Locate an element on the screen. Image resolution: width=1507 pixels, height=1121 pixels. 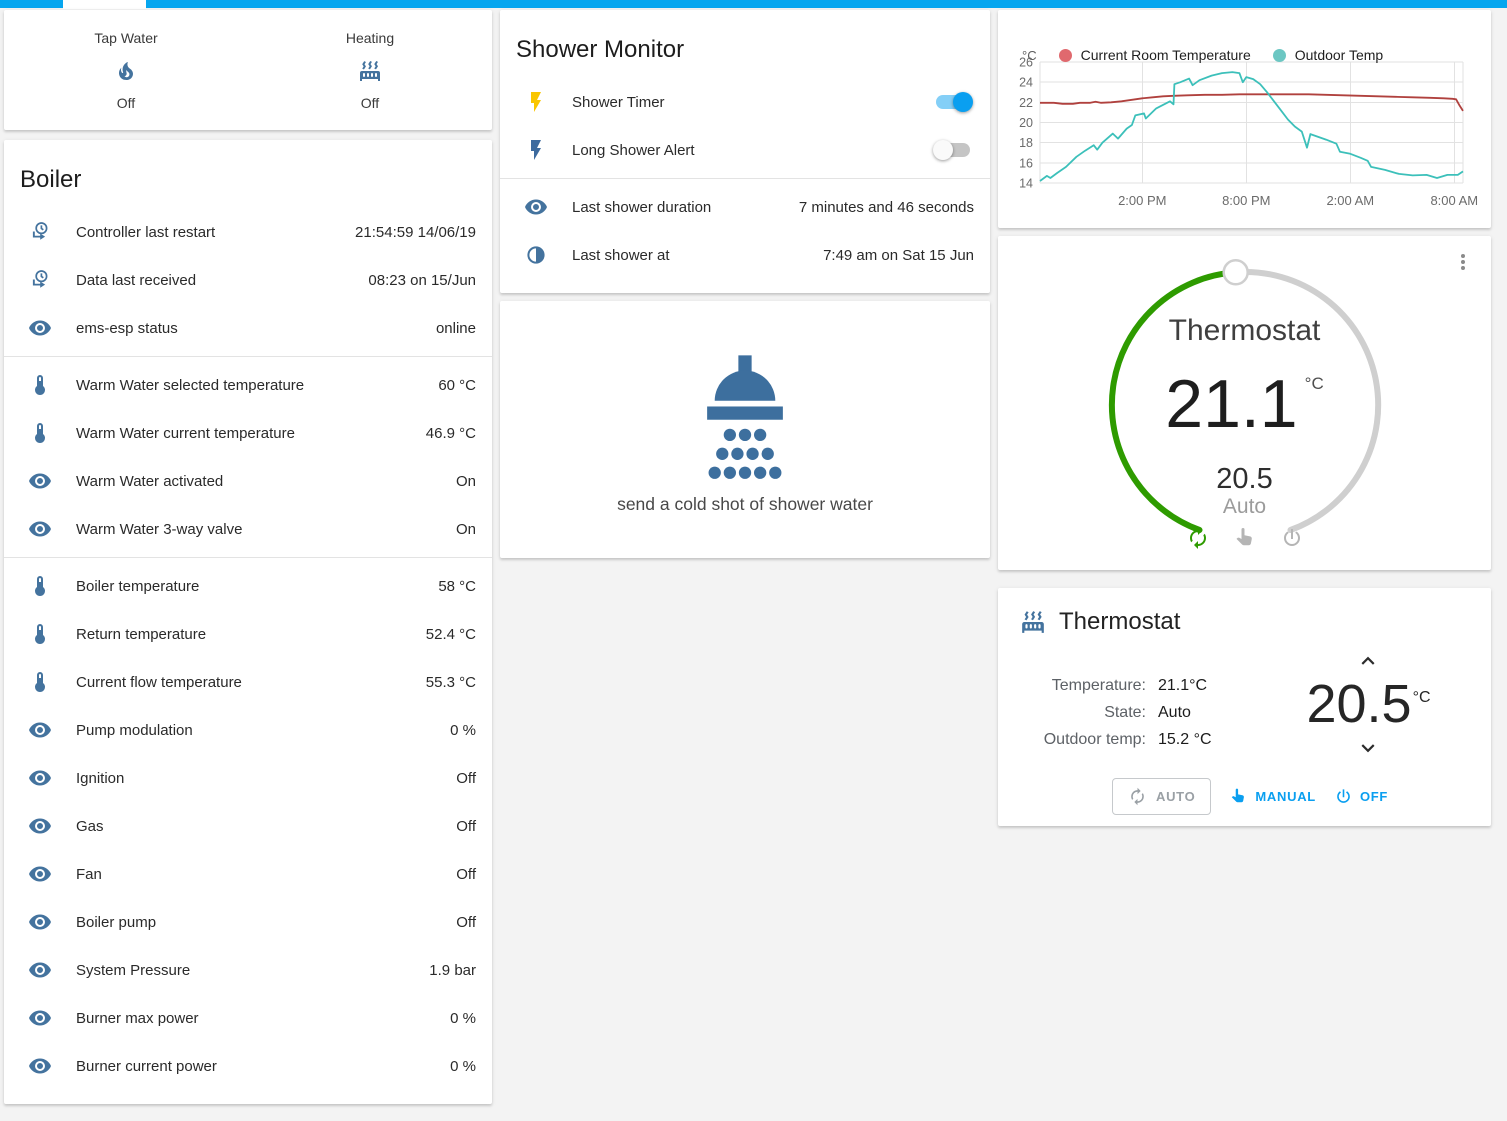
setpoint-display: 20.5°C is located at coordinates (1368, 704).